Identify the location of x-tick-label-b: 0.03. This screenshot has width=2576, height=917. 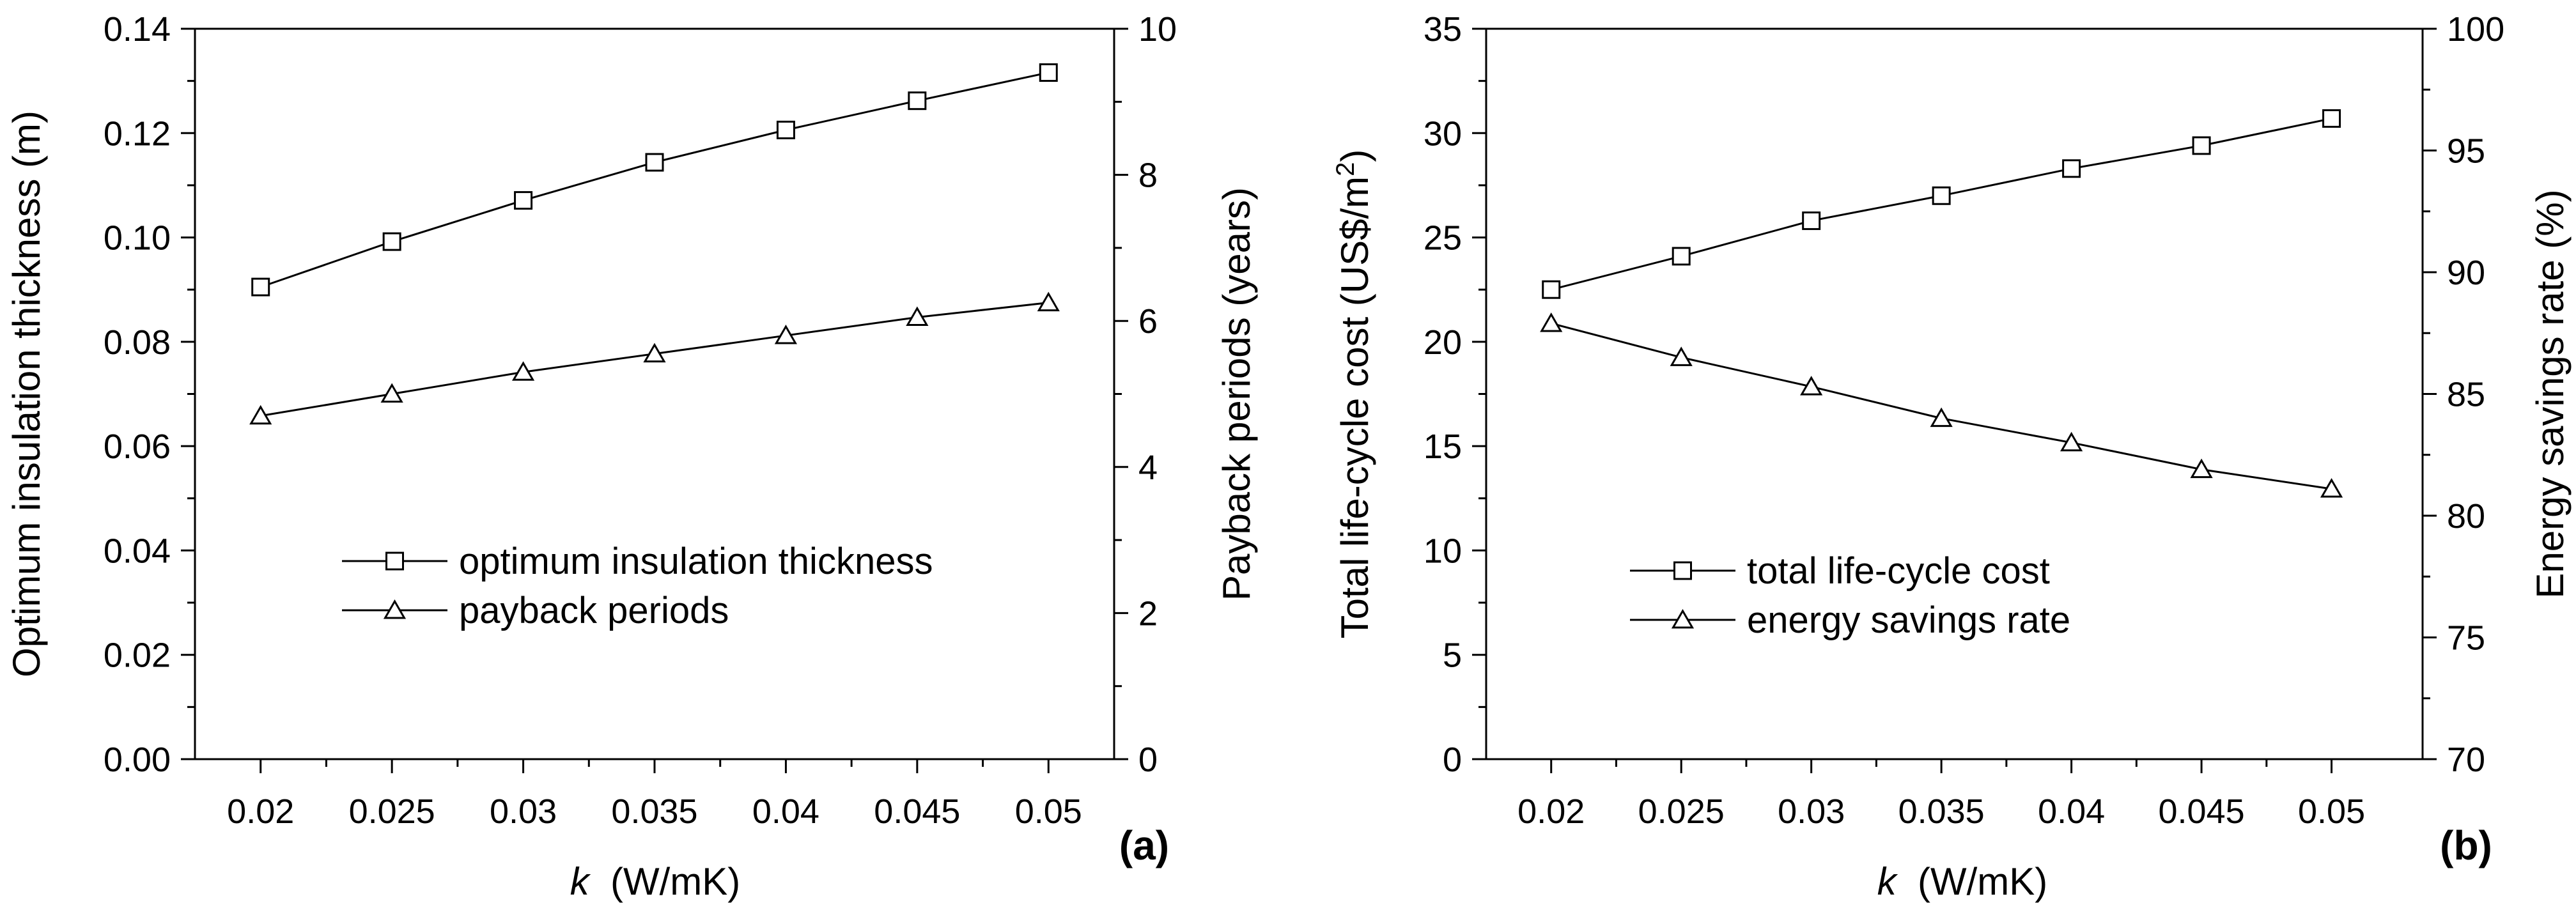
(1811, 811).